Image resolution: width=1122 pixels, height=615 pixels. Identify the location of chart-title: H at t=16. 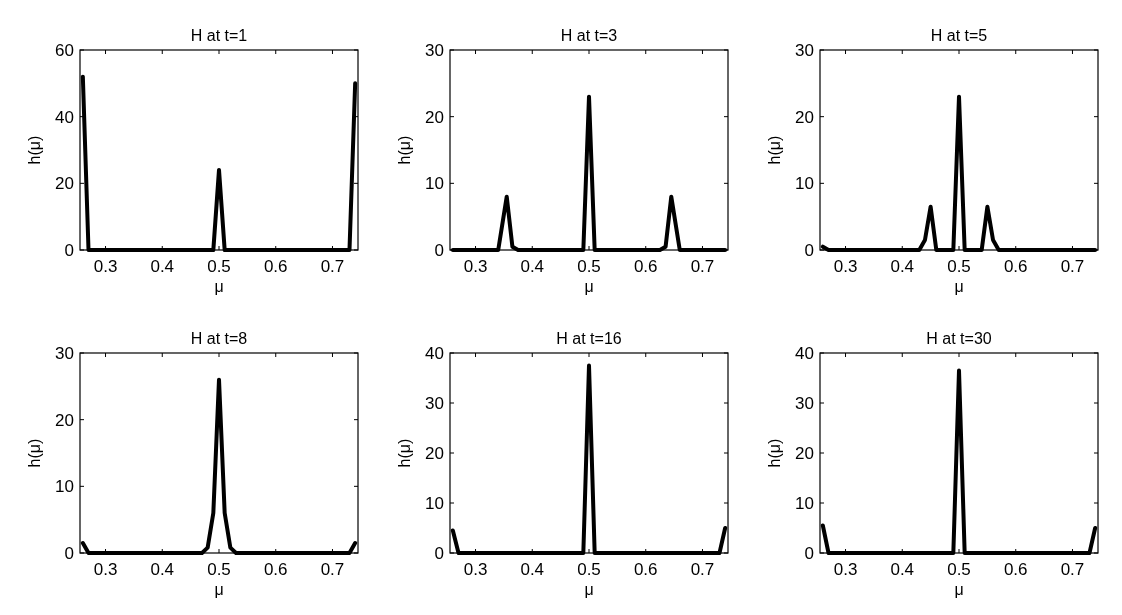
(589, 338).